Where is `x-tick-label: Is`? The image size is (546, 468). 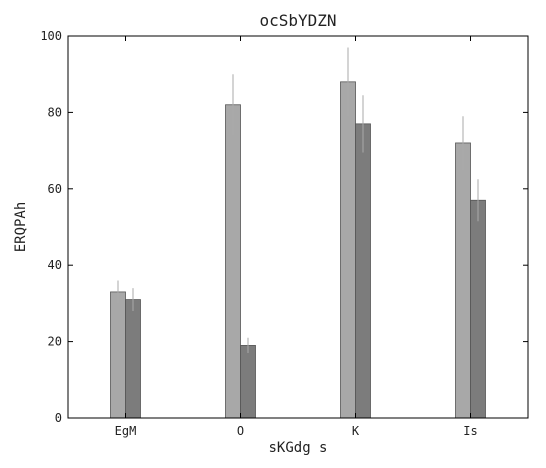
x-tick-label: Is is located at coordinates (470, 431).